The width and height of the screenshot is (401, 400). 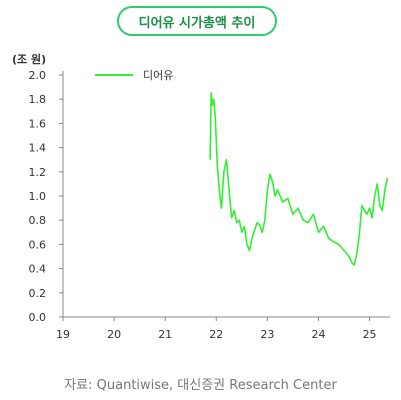 I want to click on y-tick-label: 0.2, so click(x=38, y=293).